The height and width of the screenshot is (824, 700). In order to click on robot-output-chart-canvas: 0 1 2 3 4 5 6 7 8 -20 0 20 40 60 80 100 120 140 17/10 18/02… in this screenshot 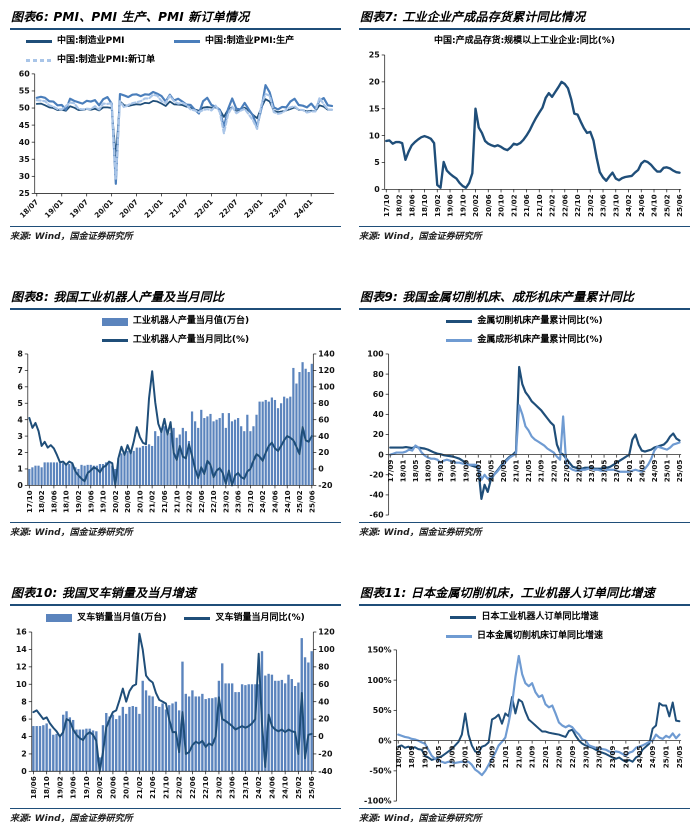, I will do `click(176, 431)`.